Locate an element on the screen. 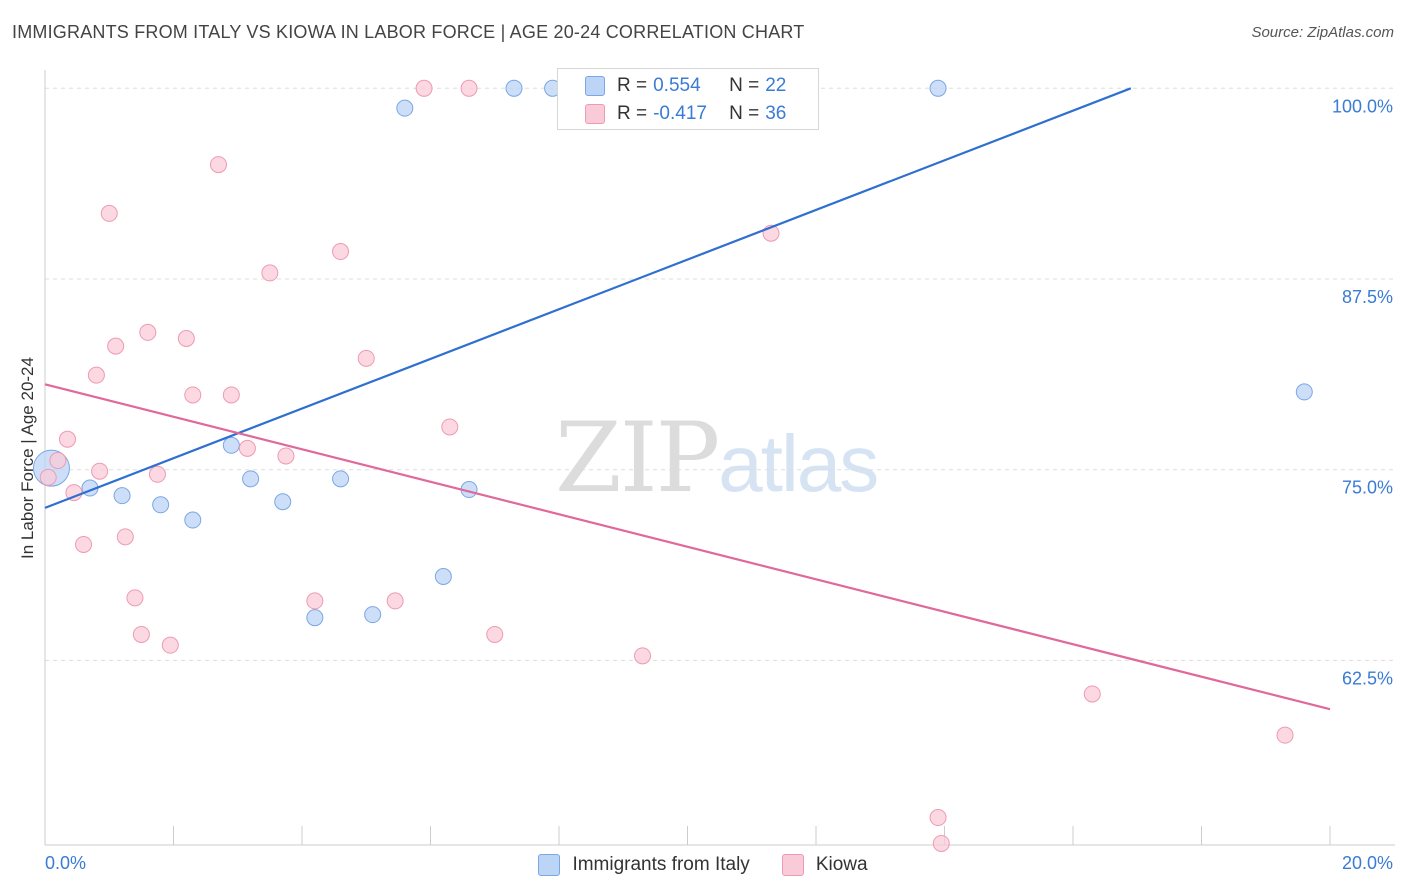 This screenshot has width=1406, height=892. x-tick-label: 20.0% is located at coordinates (1367, 863).